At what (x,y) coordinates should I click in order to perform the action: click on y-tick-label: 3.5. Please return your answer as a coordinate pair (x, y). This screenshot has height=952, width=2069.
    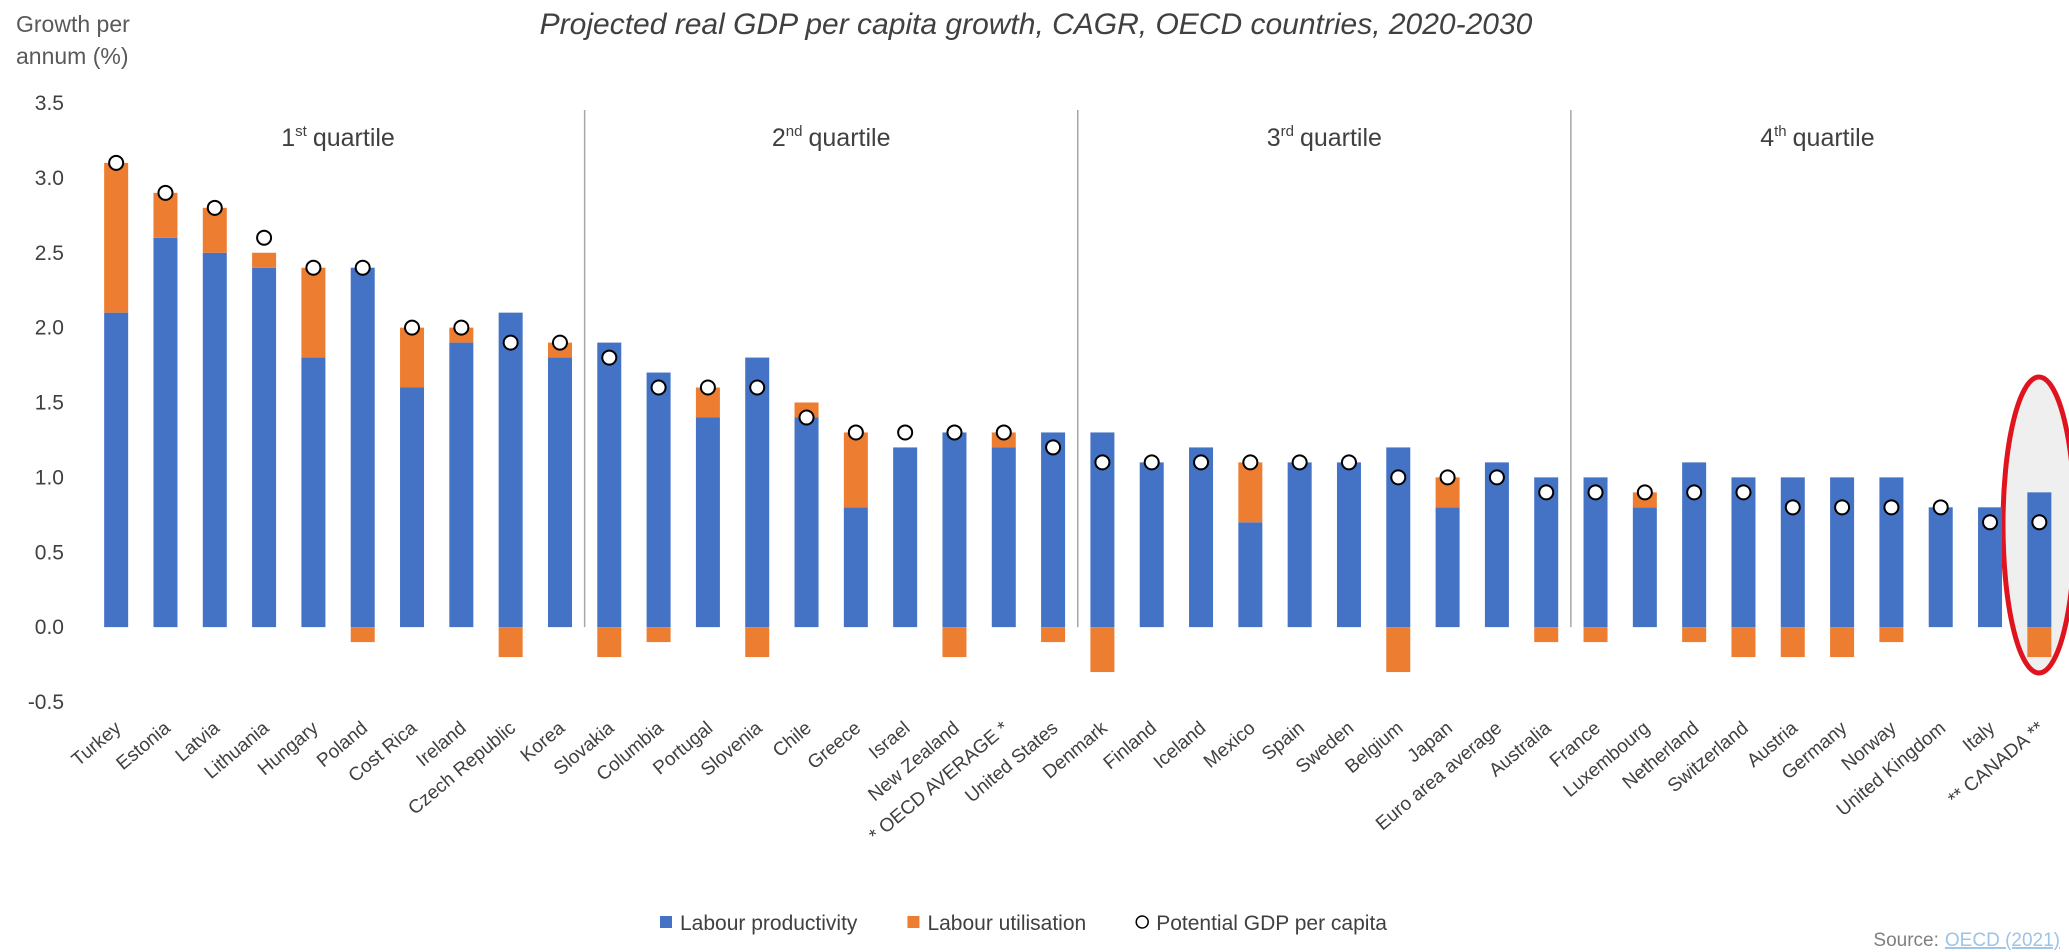
    Looking at the image, I should click on (49, 103).